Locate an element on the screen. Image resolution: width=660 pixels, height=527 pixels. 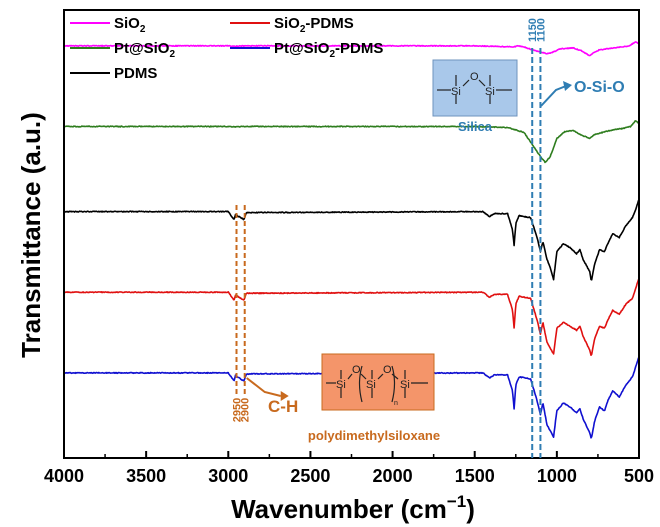
legend-label: SiO2-PDMS is located at coordinates (314, 25).